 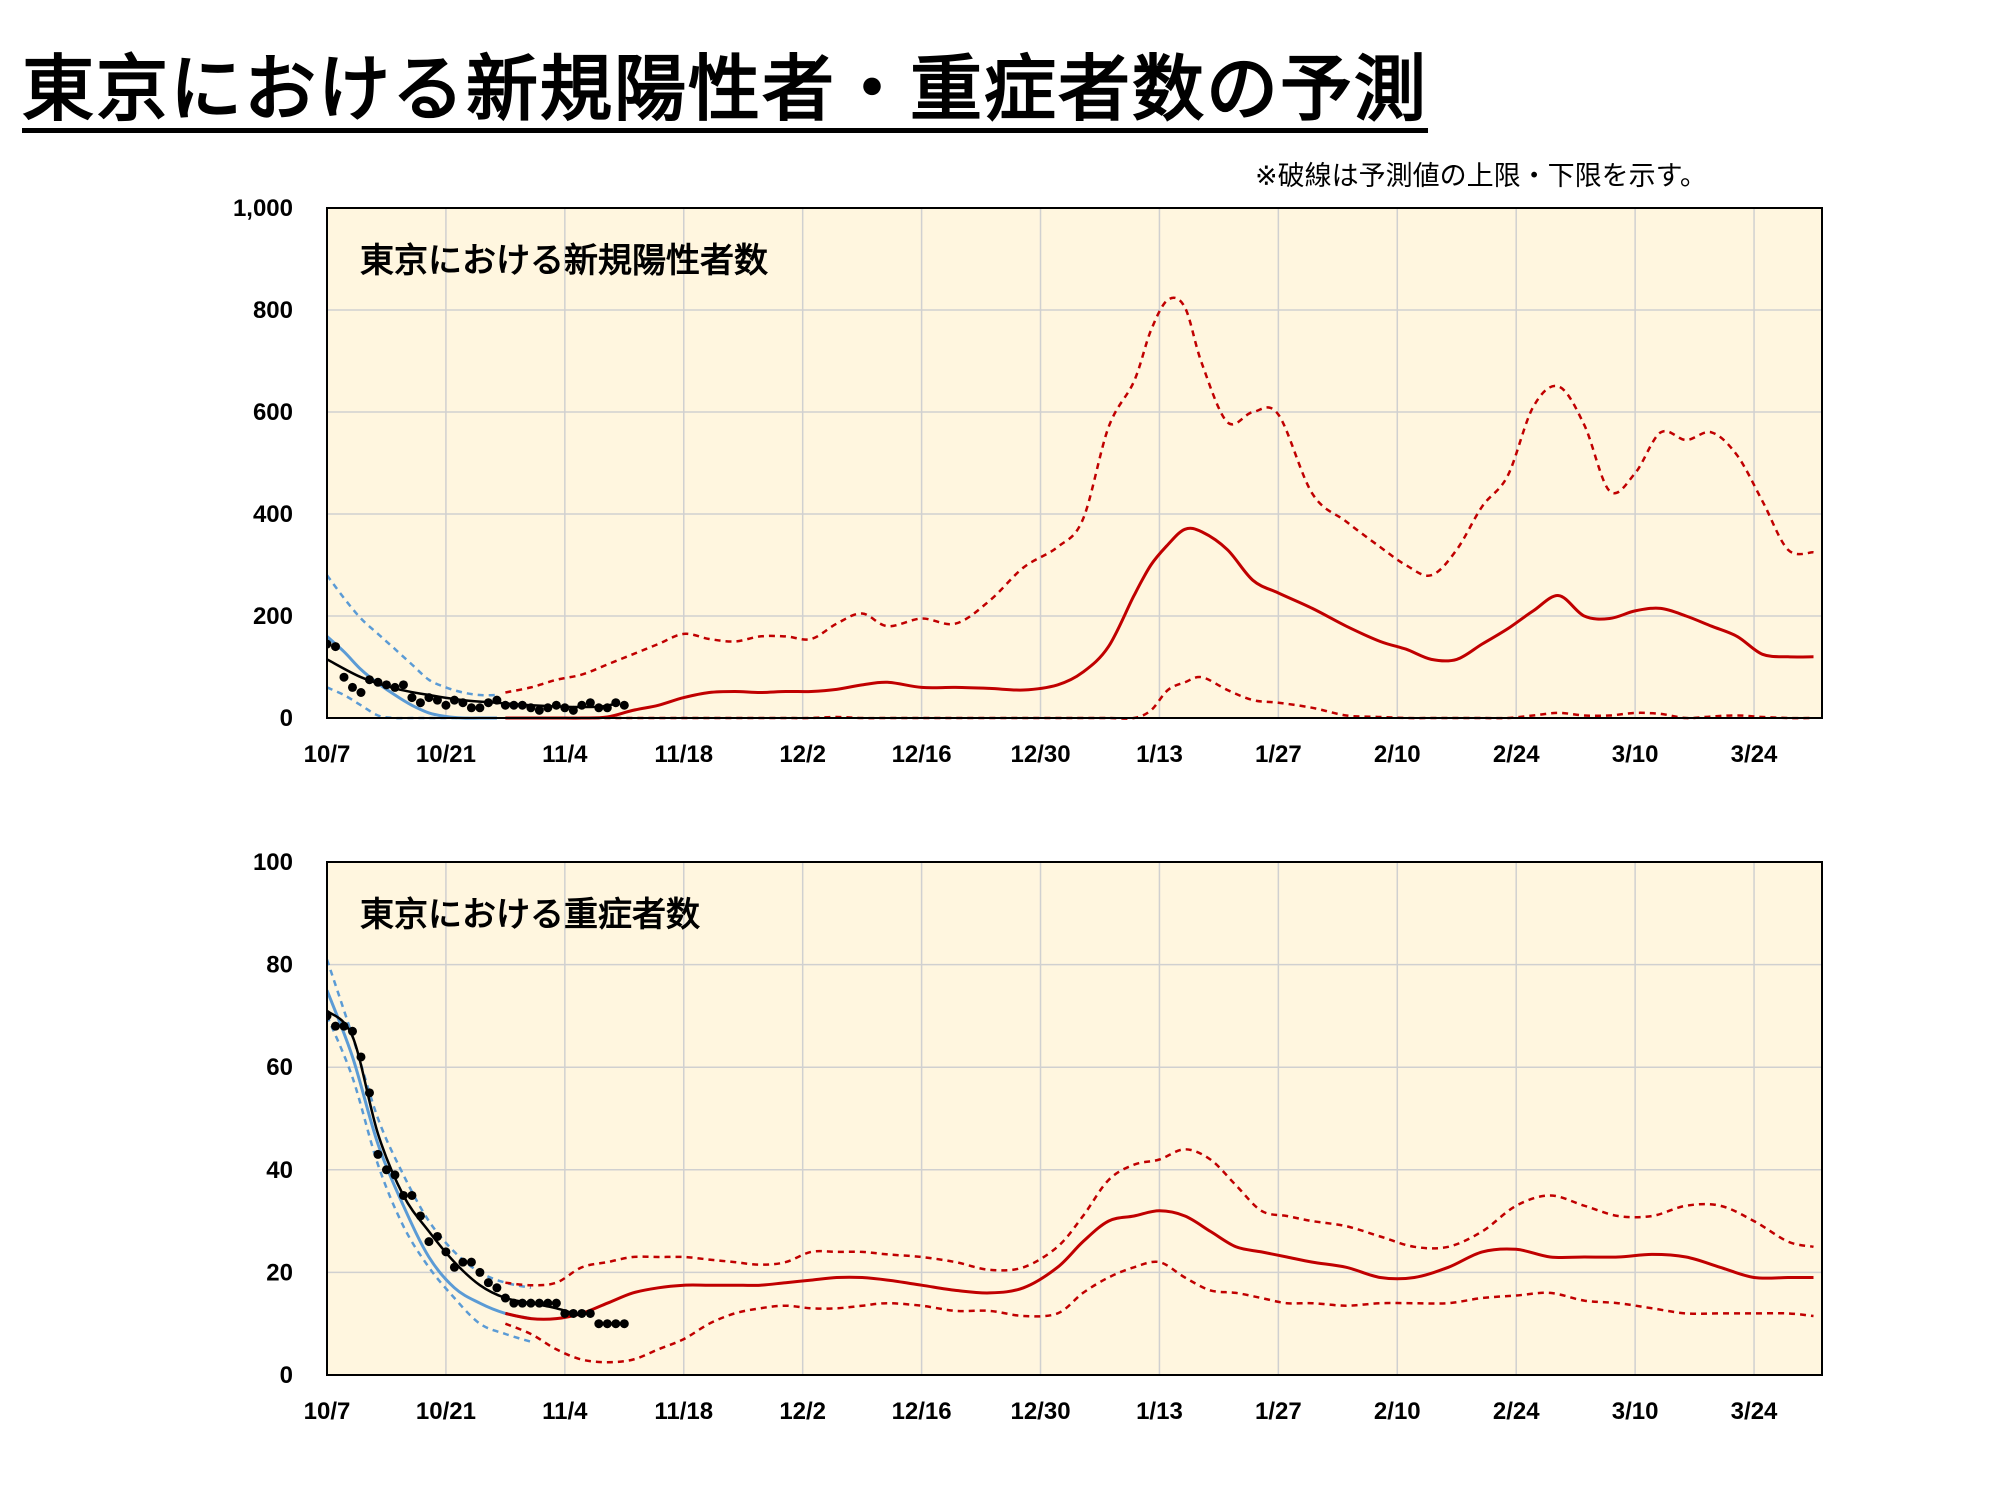 What do you see at coordinates (1159, 1312) in the screenshot?
I see `series-forecast-lower` at bounding box center [1159, 1312].